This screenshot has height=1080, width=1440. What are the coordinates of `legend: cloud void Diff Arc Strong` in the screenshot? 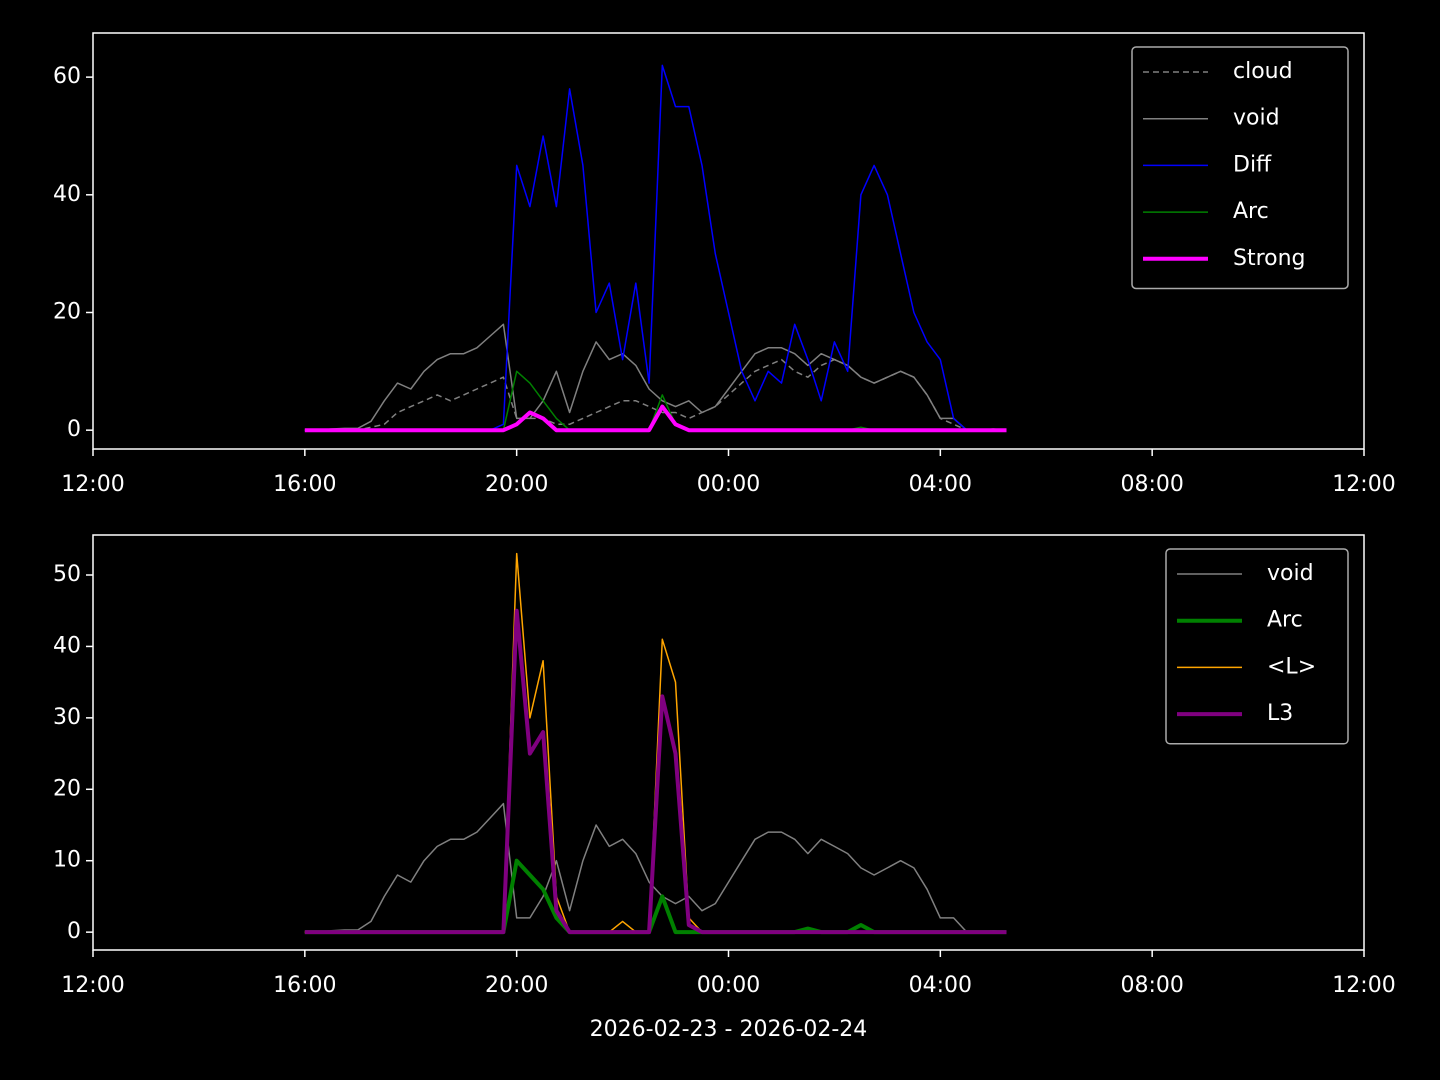 It's located at (1240, 168).